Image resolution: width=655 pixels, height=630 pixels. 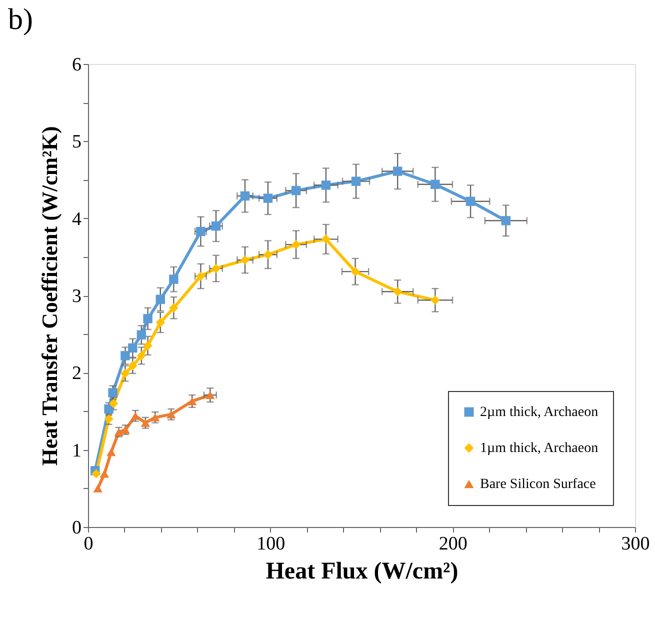 I want to click on y-tick-label: 5, so click(x=77, y=142).